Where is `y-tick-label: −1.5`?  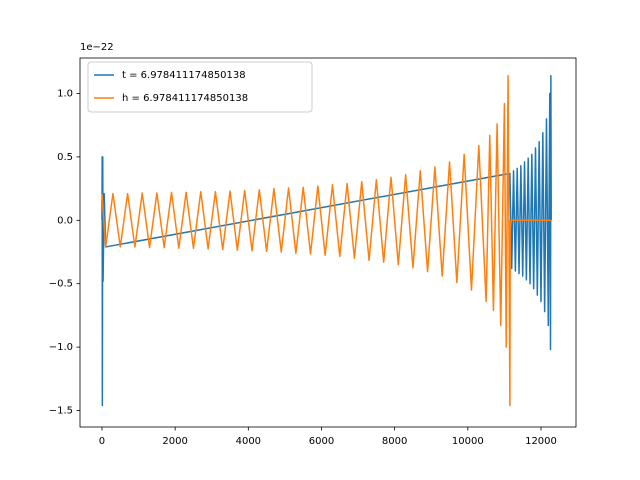 y-tick-label: −1.5 is located at coordinates (61, 411).